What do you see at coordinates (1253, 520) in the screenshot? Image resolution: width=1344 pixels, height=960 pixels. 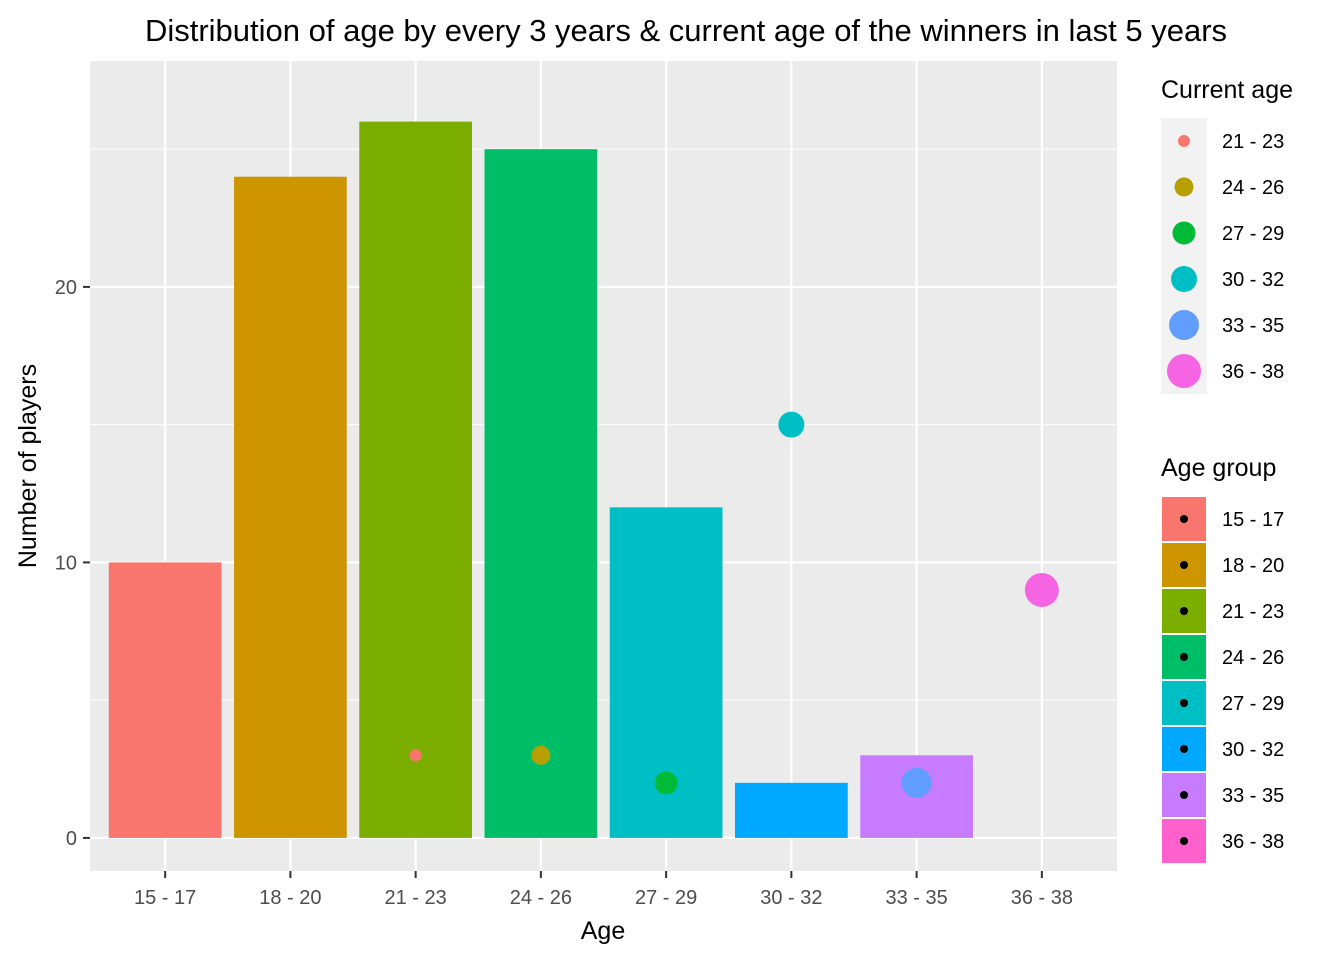 I see `legend-label: 15 - 17` at bounding box center [1253, 520].